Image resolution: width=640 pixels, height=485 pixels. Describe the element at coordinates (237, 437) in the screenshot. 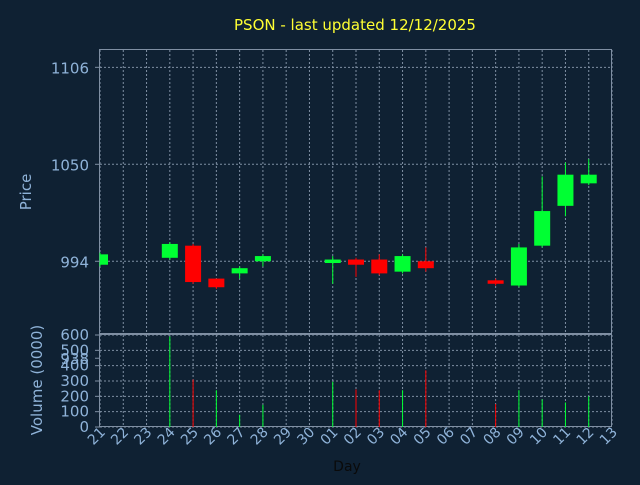

I see `day-tick-label: 27` at that location.